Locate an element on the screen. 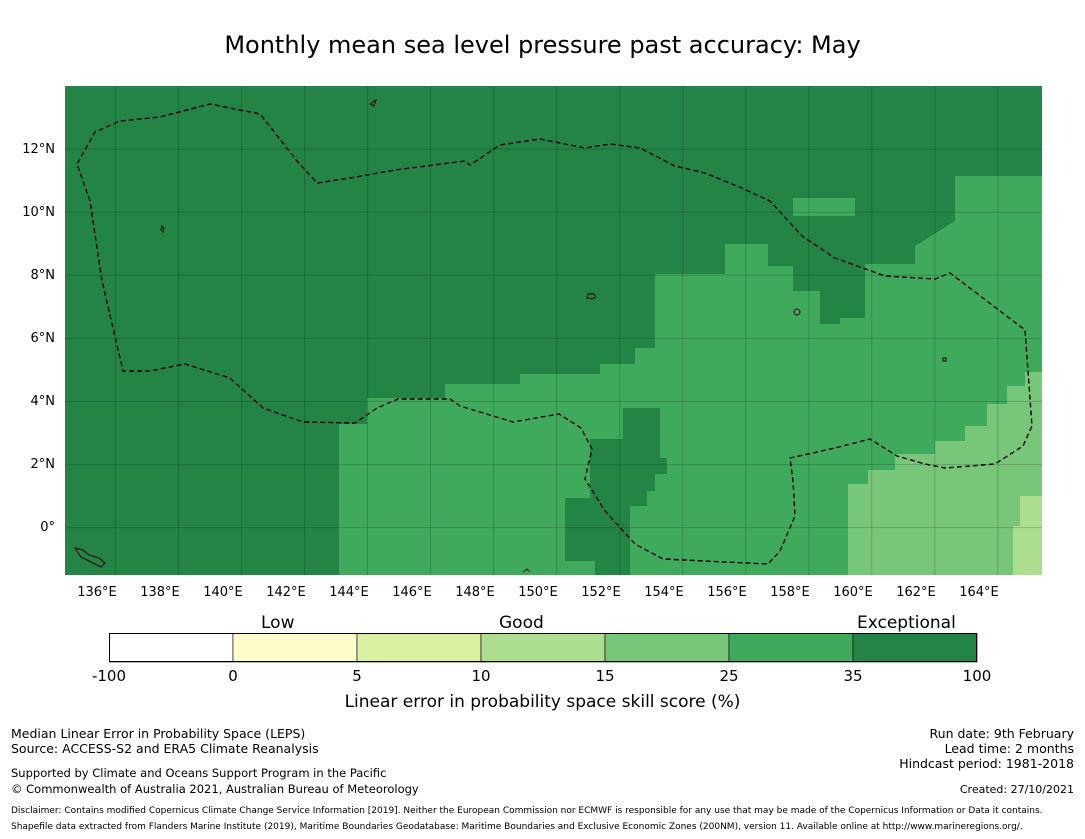  colorbar-category-low: Low is located at coordinates (278, 623).